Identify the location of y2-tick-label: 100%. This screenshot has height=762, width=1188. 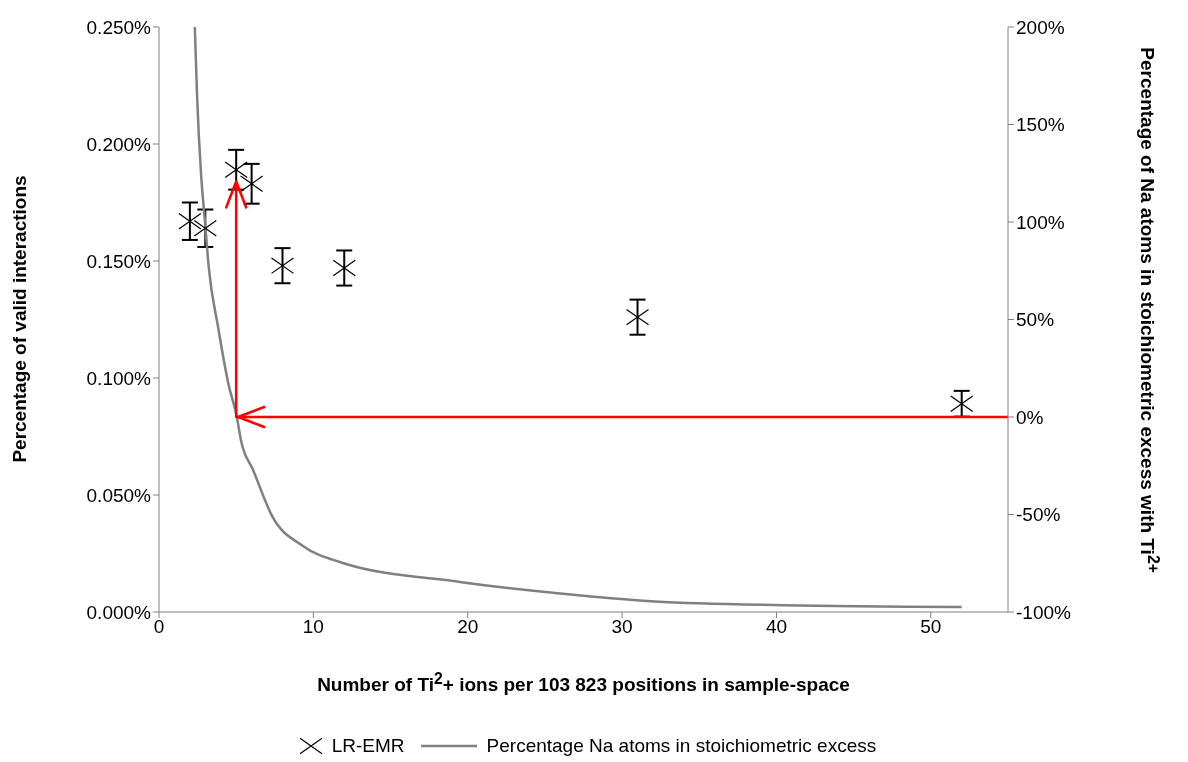
(1040, 222).